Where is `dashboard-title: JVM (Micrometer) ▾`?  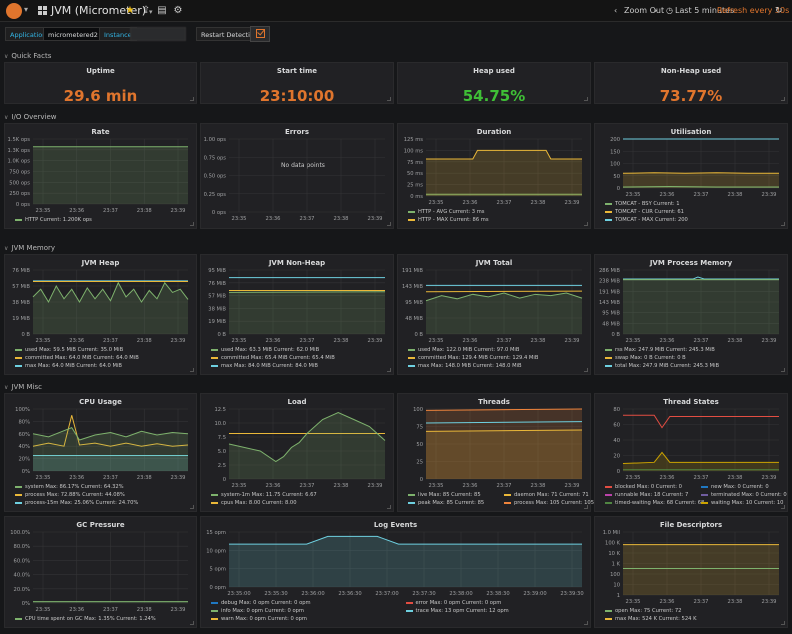 dashboard-title: JVM (Micrometer) ▾ is located at coordinates (102, 10).